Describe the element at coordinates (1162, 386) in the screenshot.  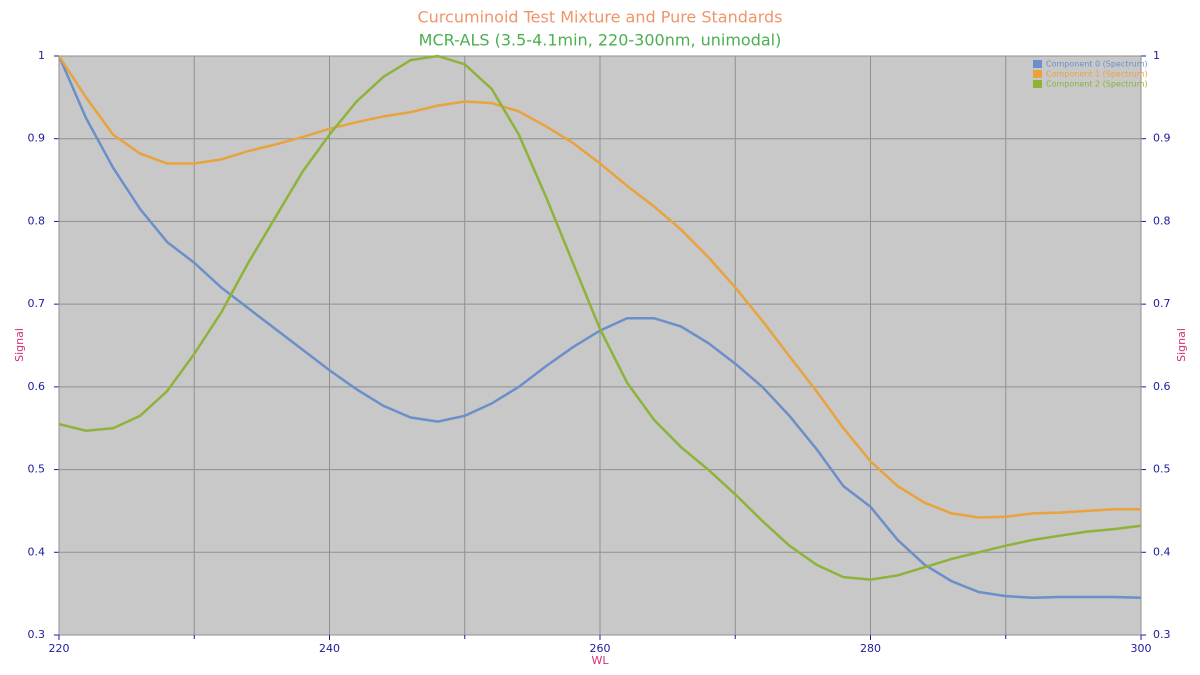
I see `y2-tick-label: 0.6` at that location.